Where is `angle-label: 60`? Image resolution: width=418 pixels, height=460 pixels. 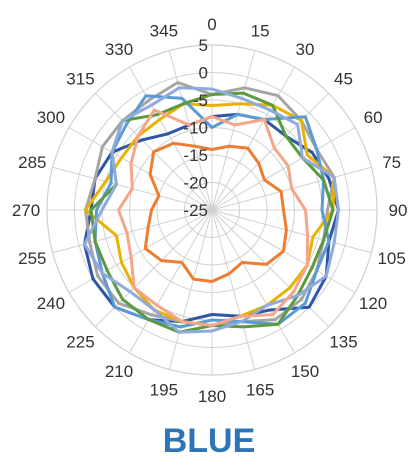 angle-label: 60 is located at coordinates (373, 117).